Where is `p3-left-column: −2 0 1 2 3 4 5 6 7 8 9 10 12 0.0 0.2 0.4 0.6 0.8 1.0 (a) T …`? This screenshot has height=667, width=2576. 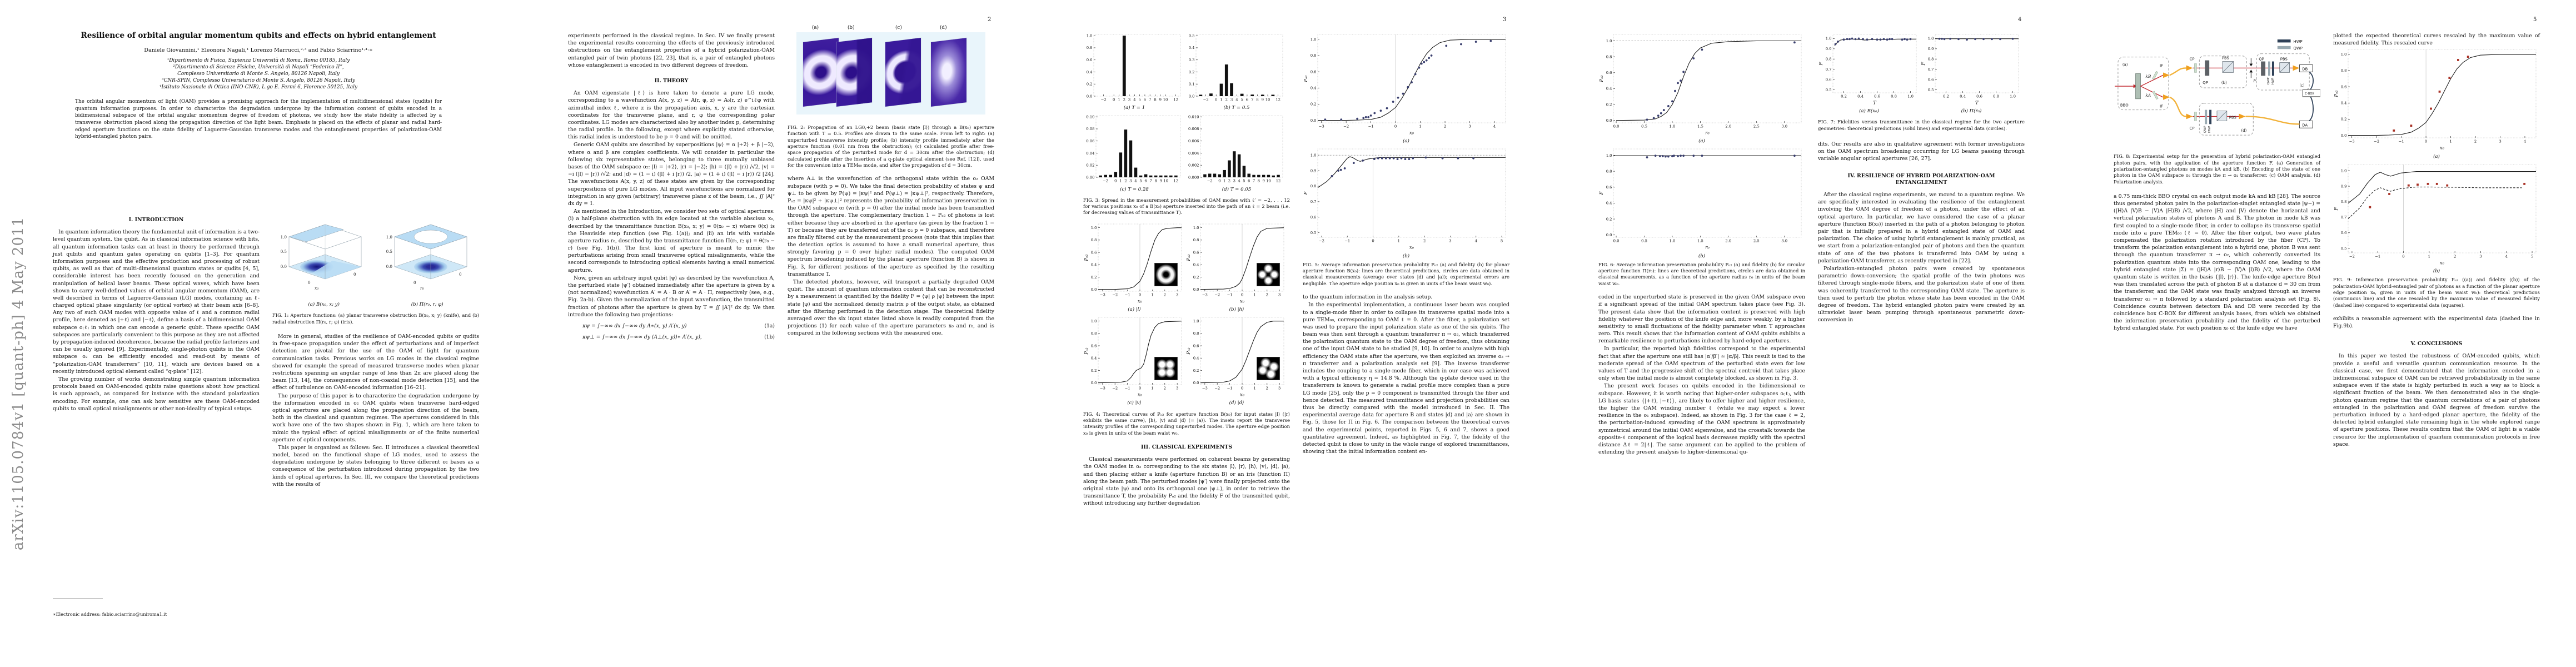
p3-left-column: −2 0 1 2 3 4 5 6 7 8 9 10 12 0.0 0.2 0.4 0.6 0.8 1.0 (a) T … is located at coordinates (1186, 270).